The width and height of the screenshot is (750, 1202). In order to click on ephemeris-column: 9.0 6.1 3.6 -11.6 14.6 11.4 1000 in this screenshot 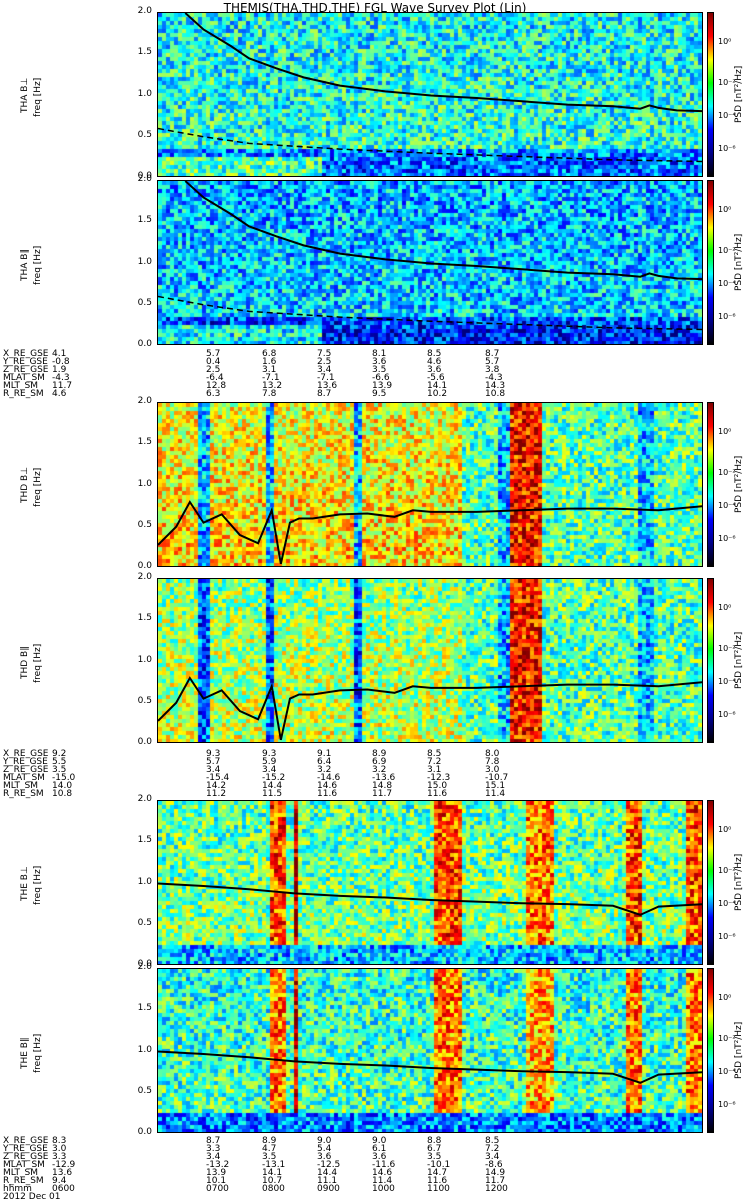, I will do `click(384, 1165)`.